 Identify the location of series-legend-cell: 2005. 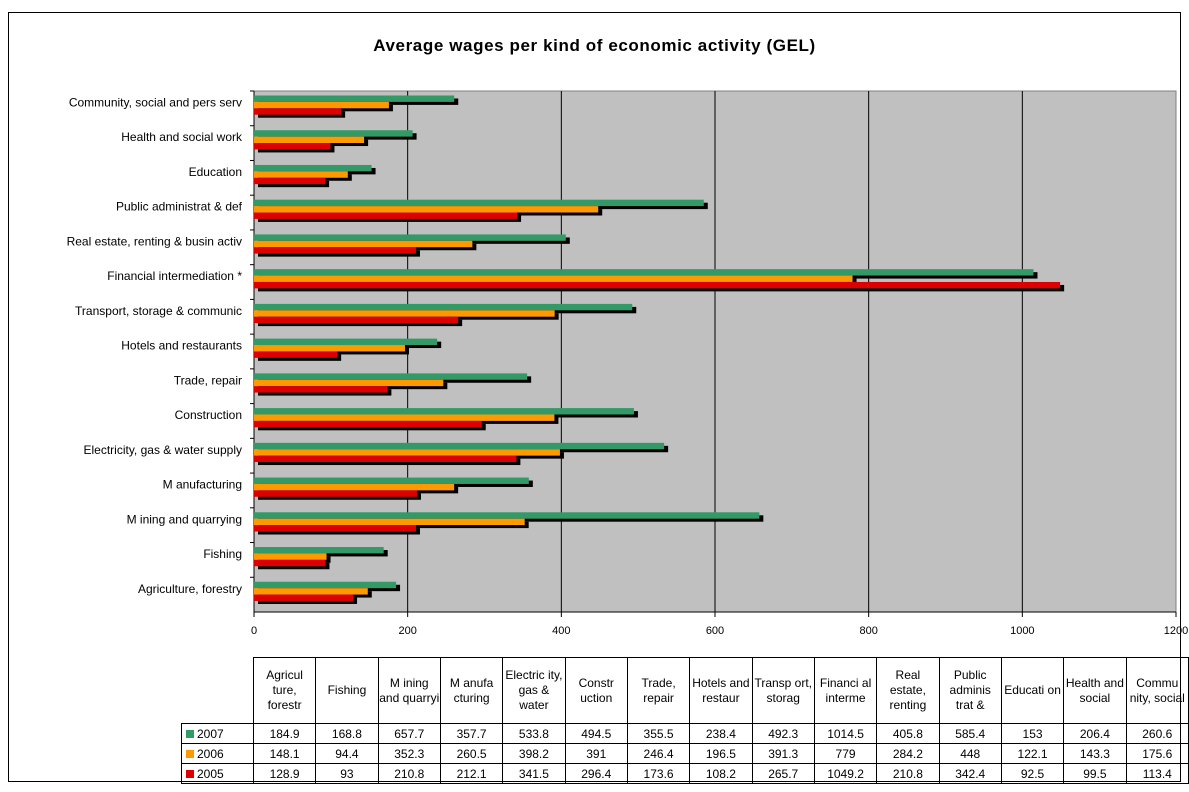
(217, 773).